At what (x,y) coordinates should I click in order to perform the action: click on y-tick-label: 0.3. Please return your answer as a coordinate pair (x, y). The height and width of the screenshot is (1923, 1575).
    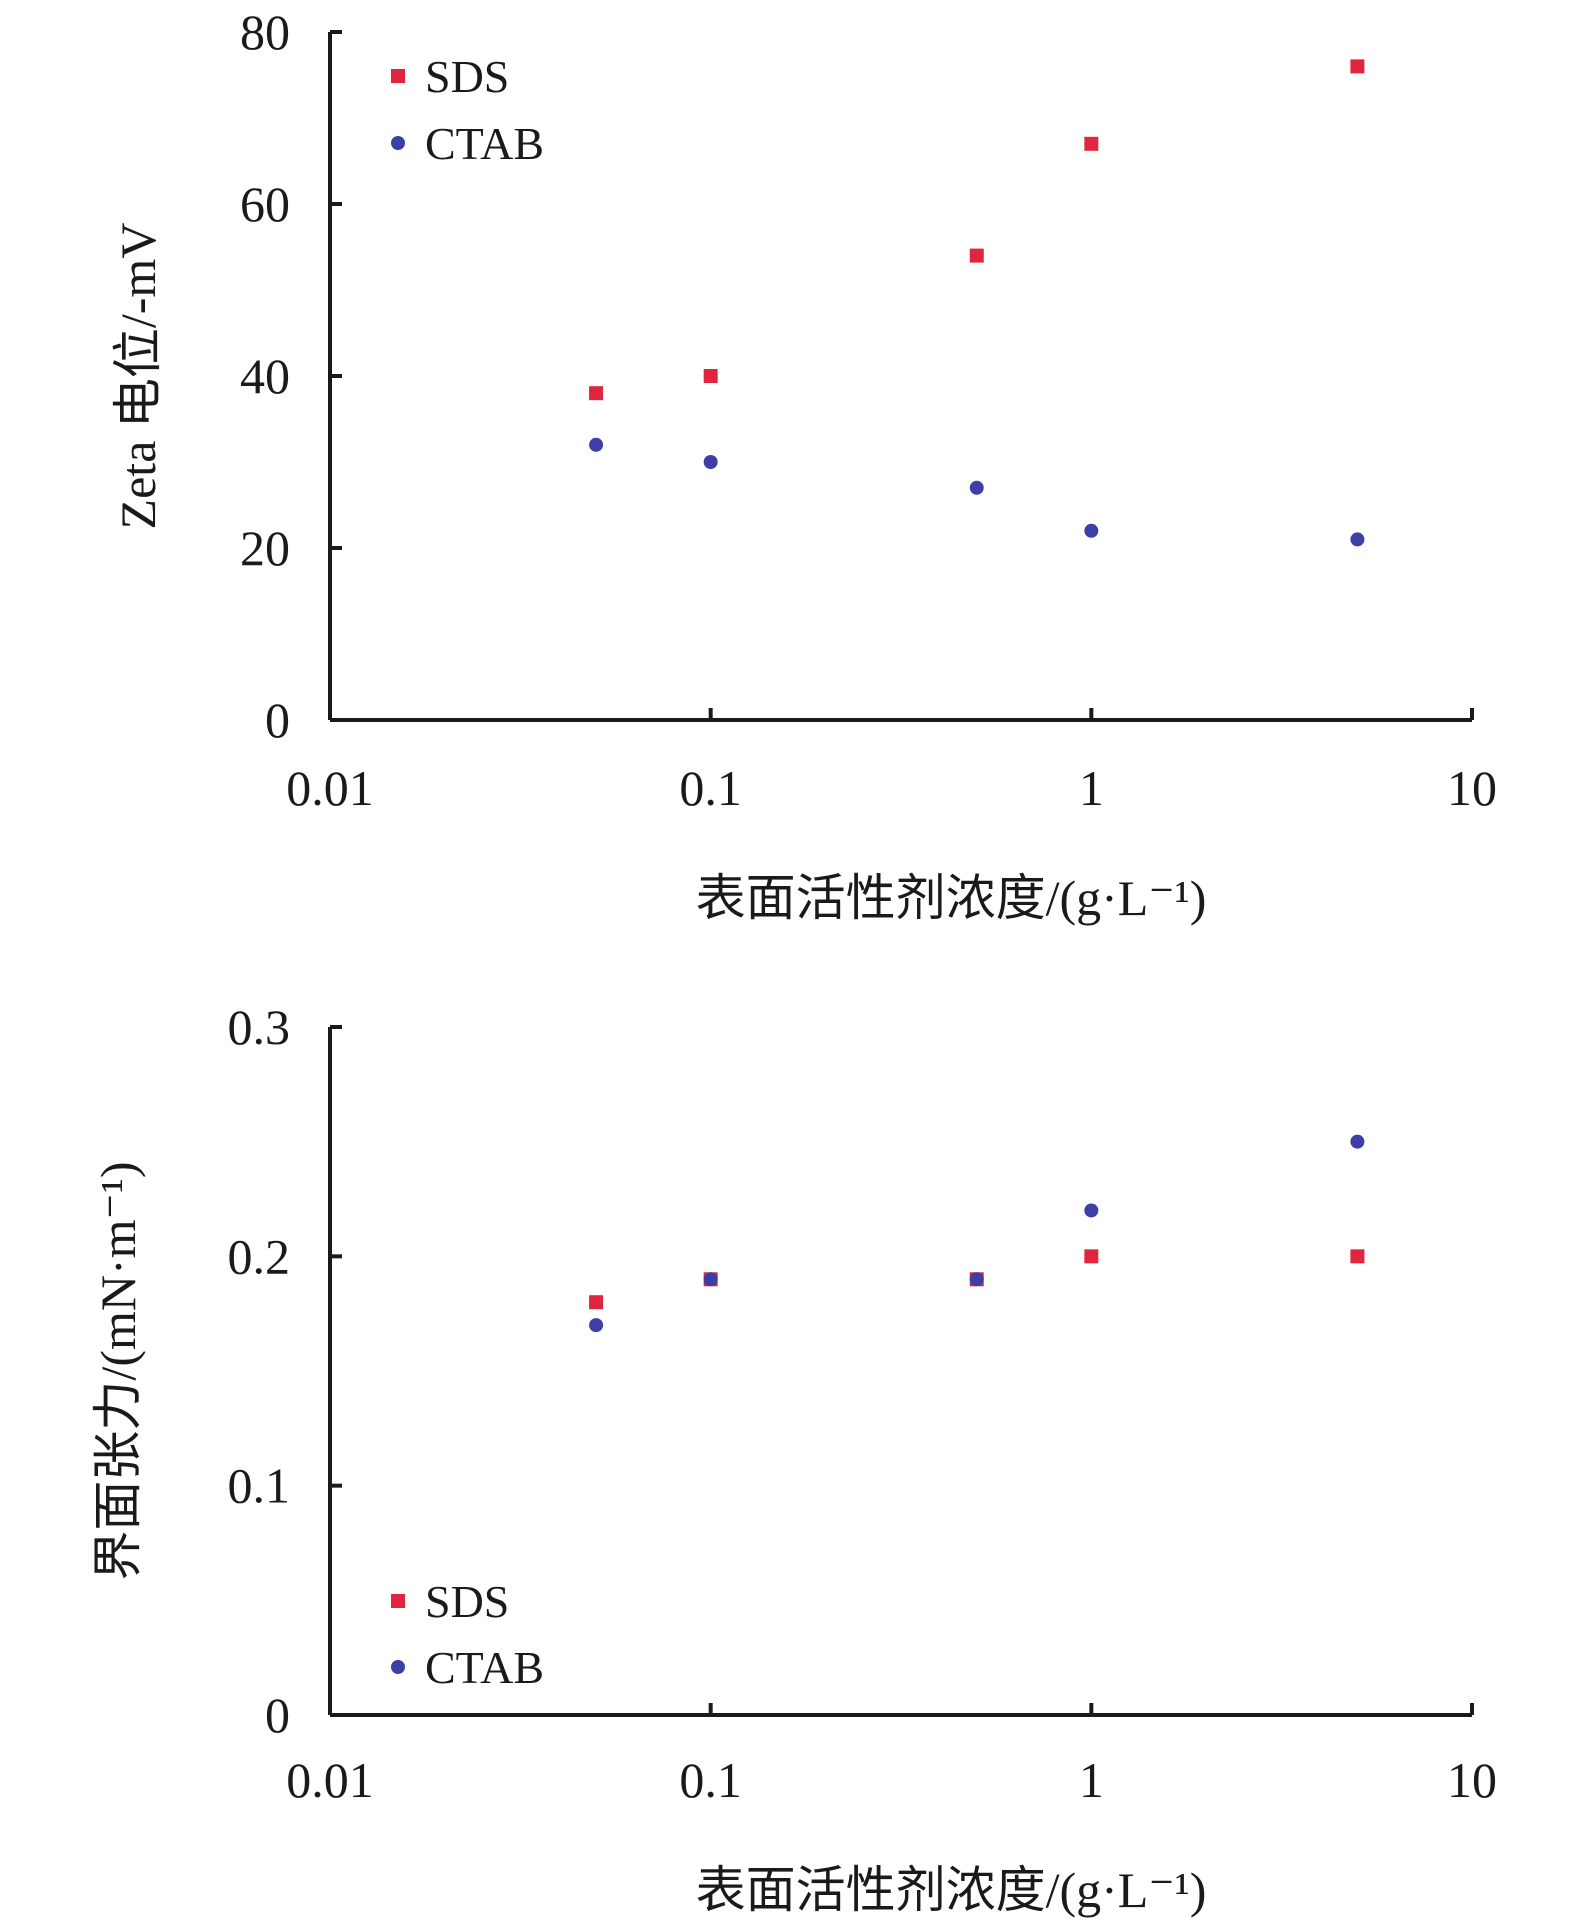
    Looking at the image, I should click on (259, 1027).